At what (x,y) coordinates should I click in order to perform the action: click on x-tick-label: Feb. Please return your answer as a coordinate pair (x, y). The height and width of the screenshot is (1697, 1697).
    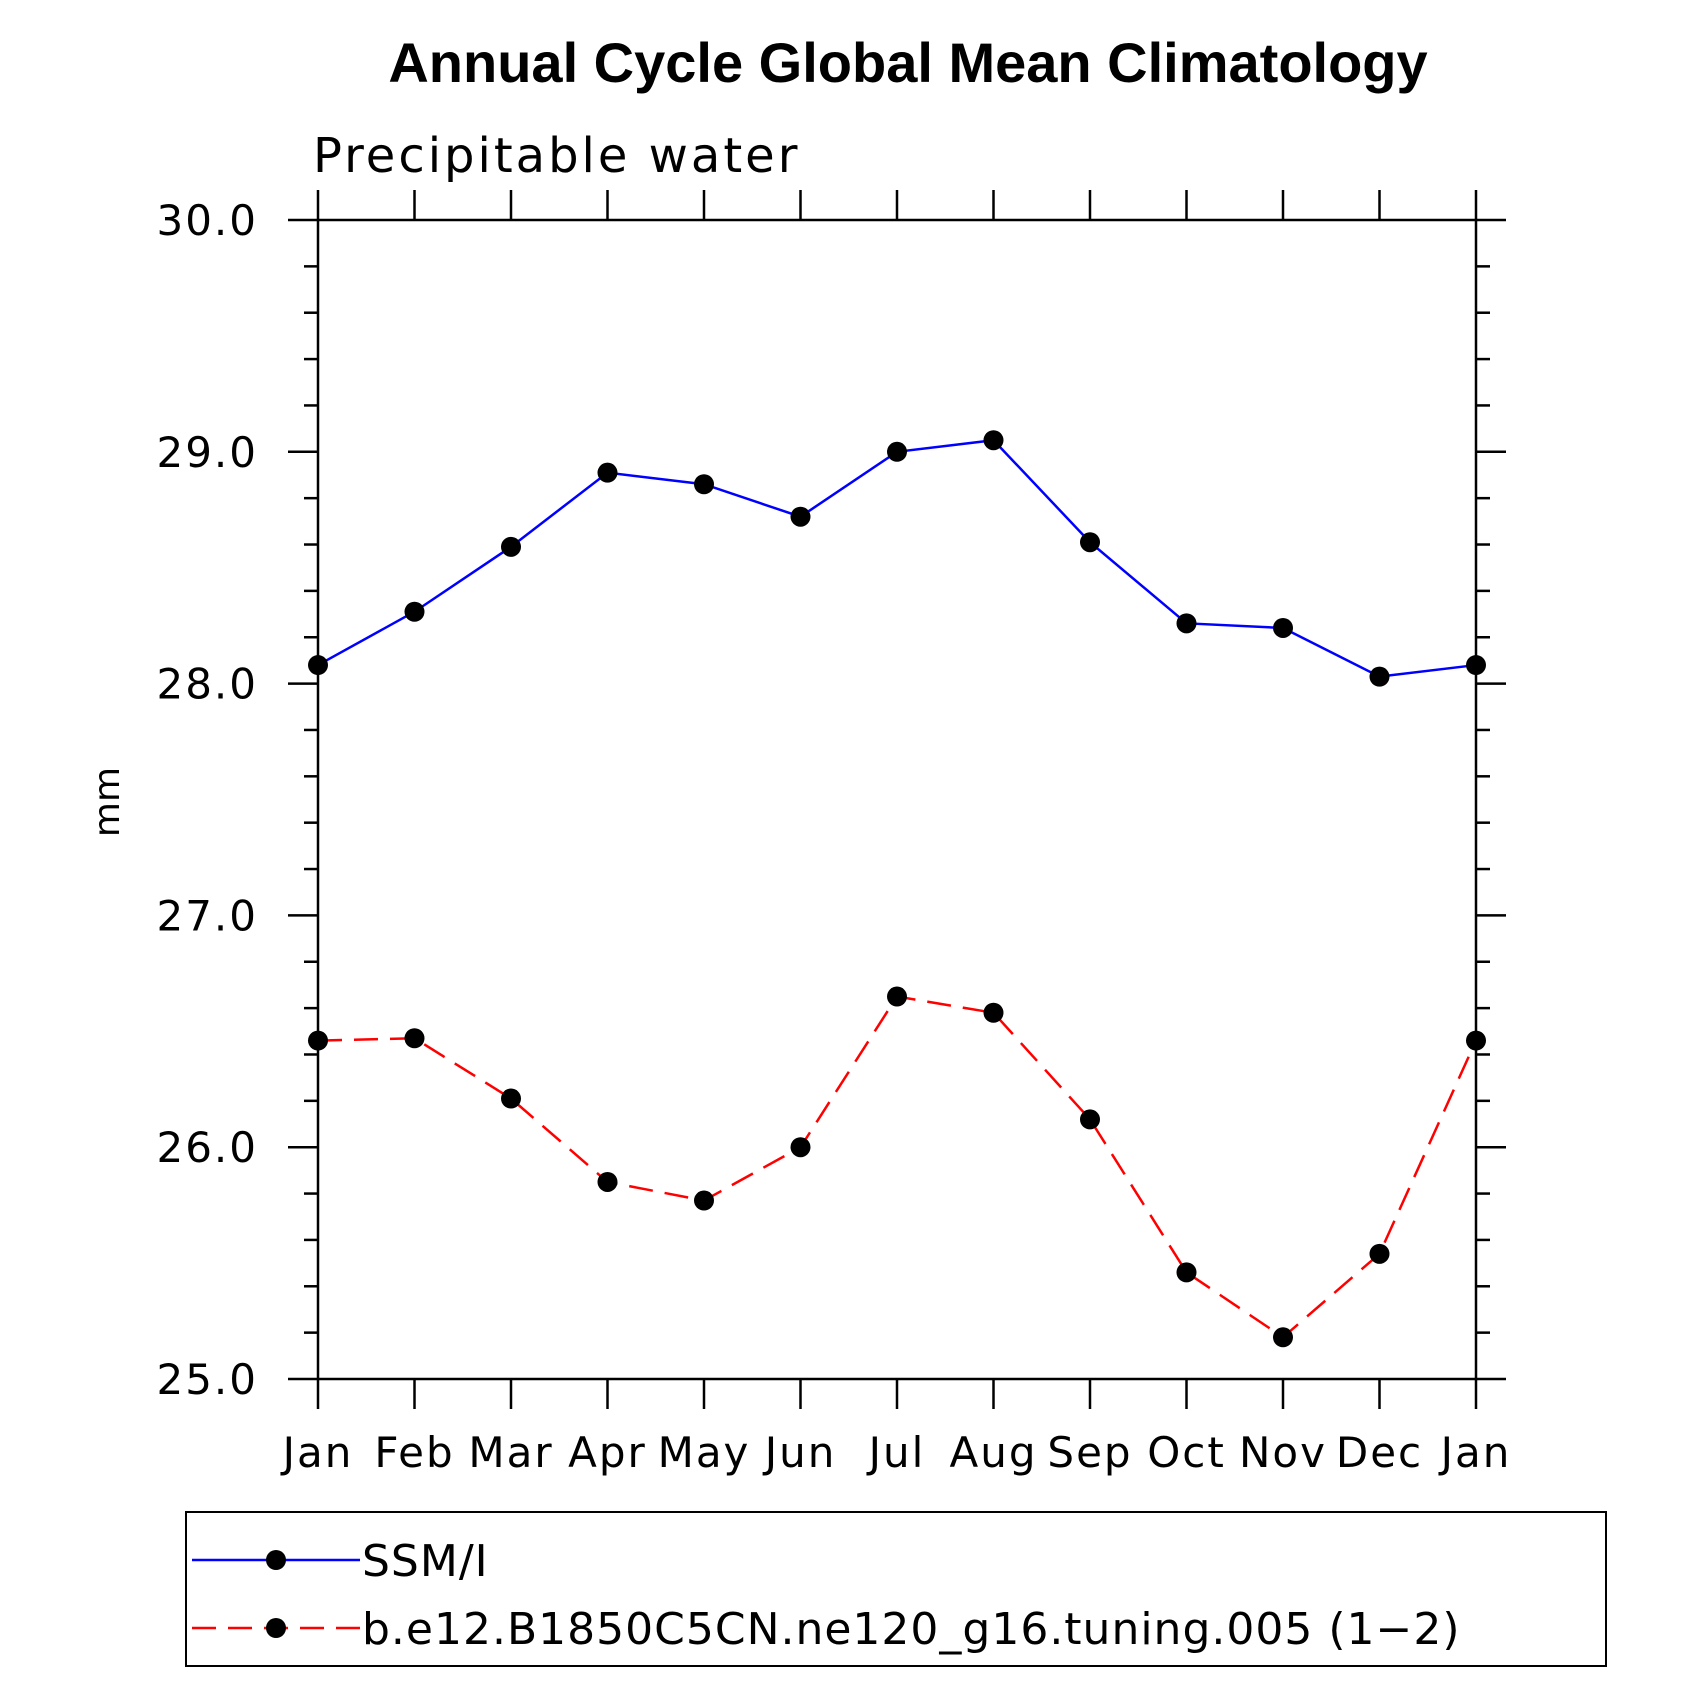
    Looking at the image, I should click on (414, 1452).